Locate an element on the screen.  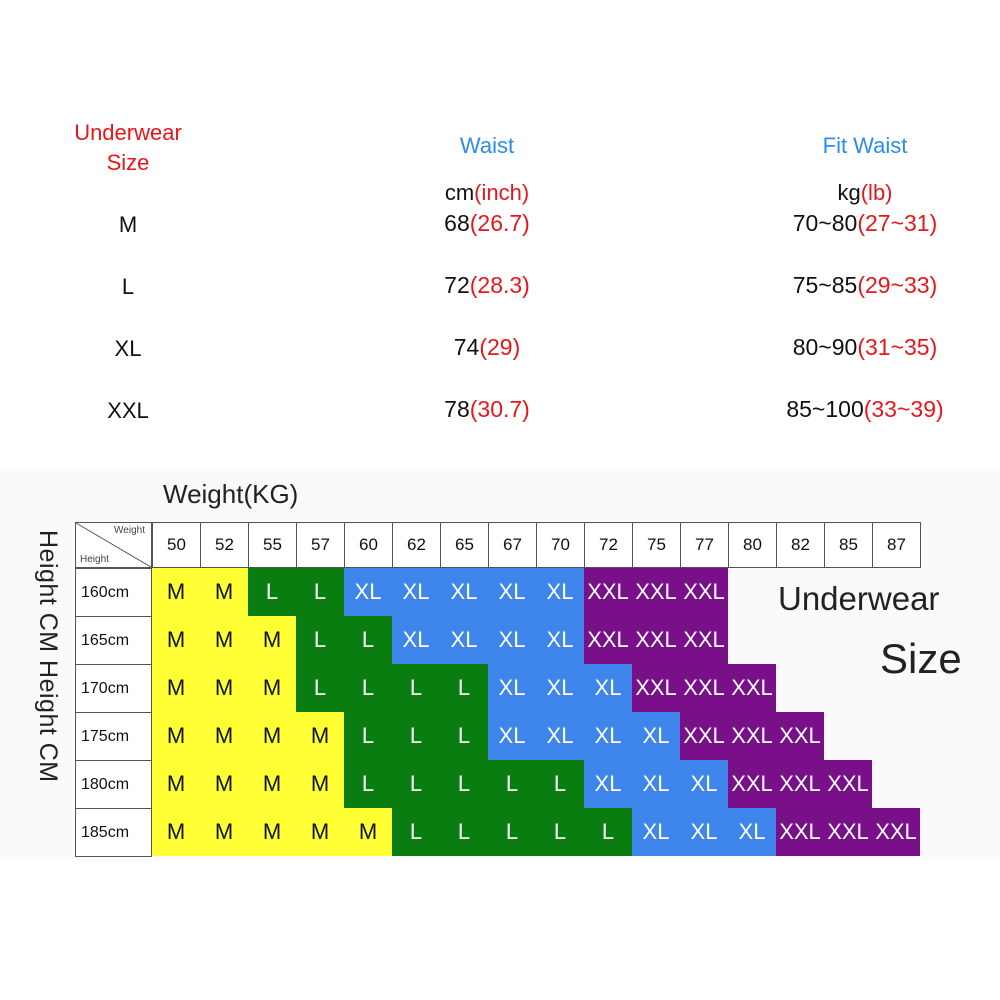
weight-header-cell: 60 is located at coordinates (368, 545).